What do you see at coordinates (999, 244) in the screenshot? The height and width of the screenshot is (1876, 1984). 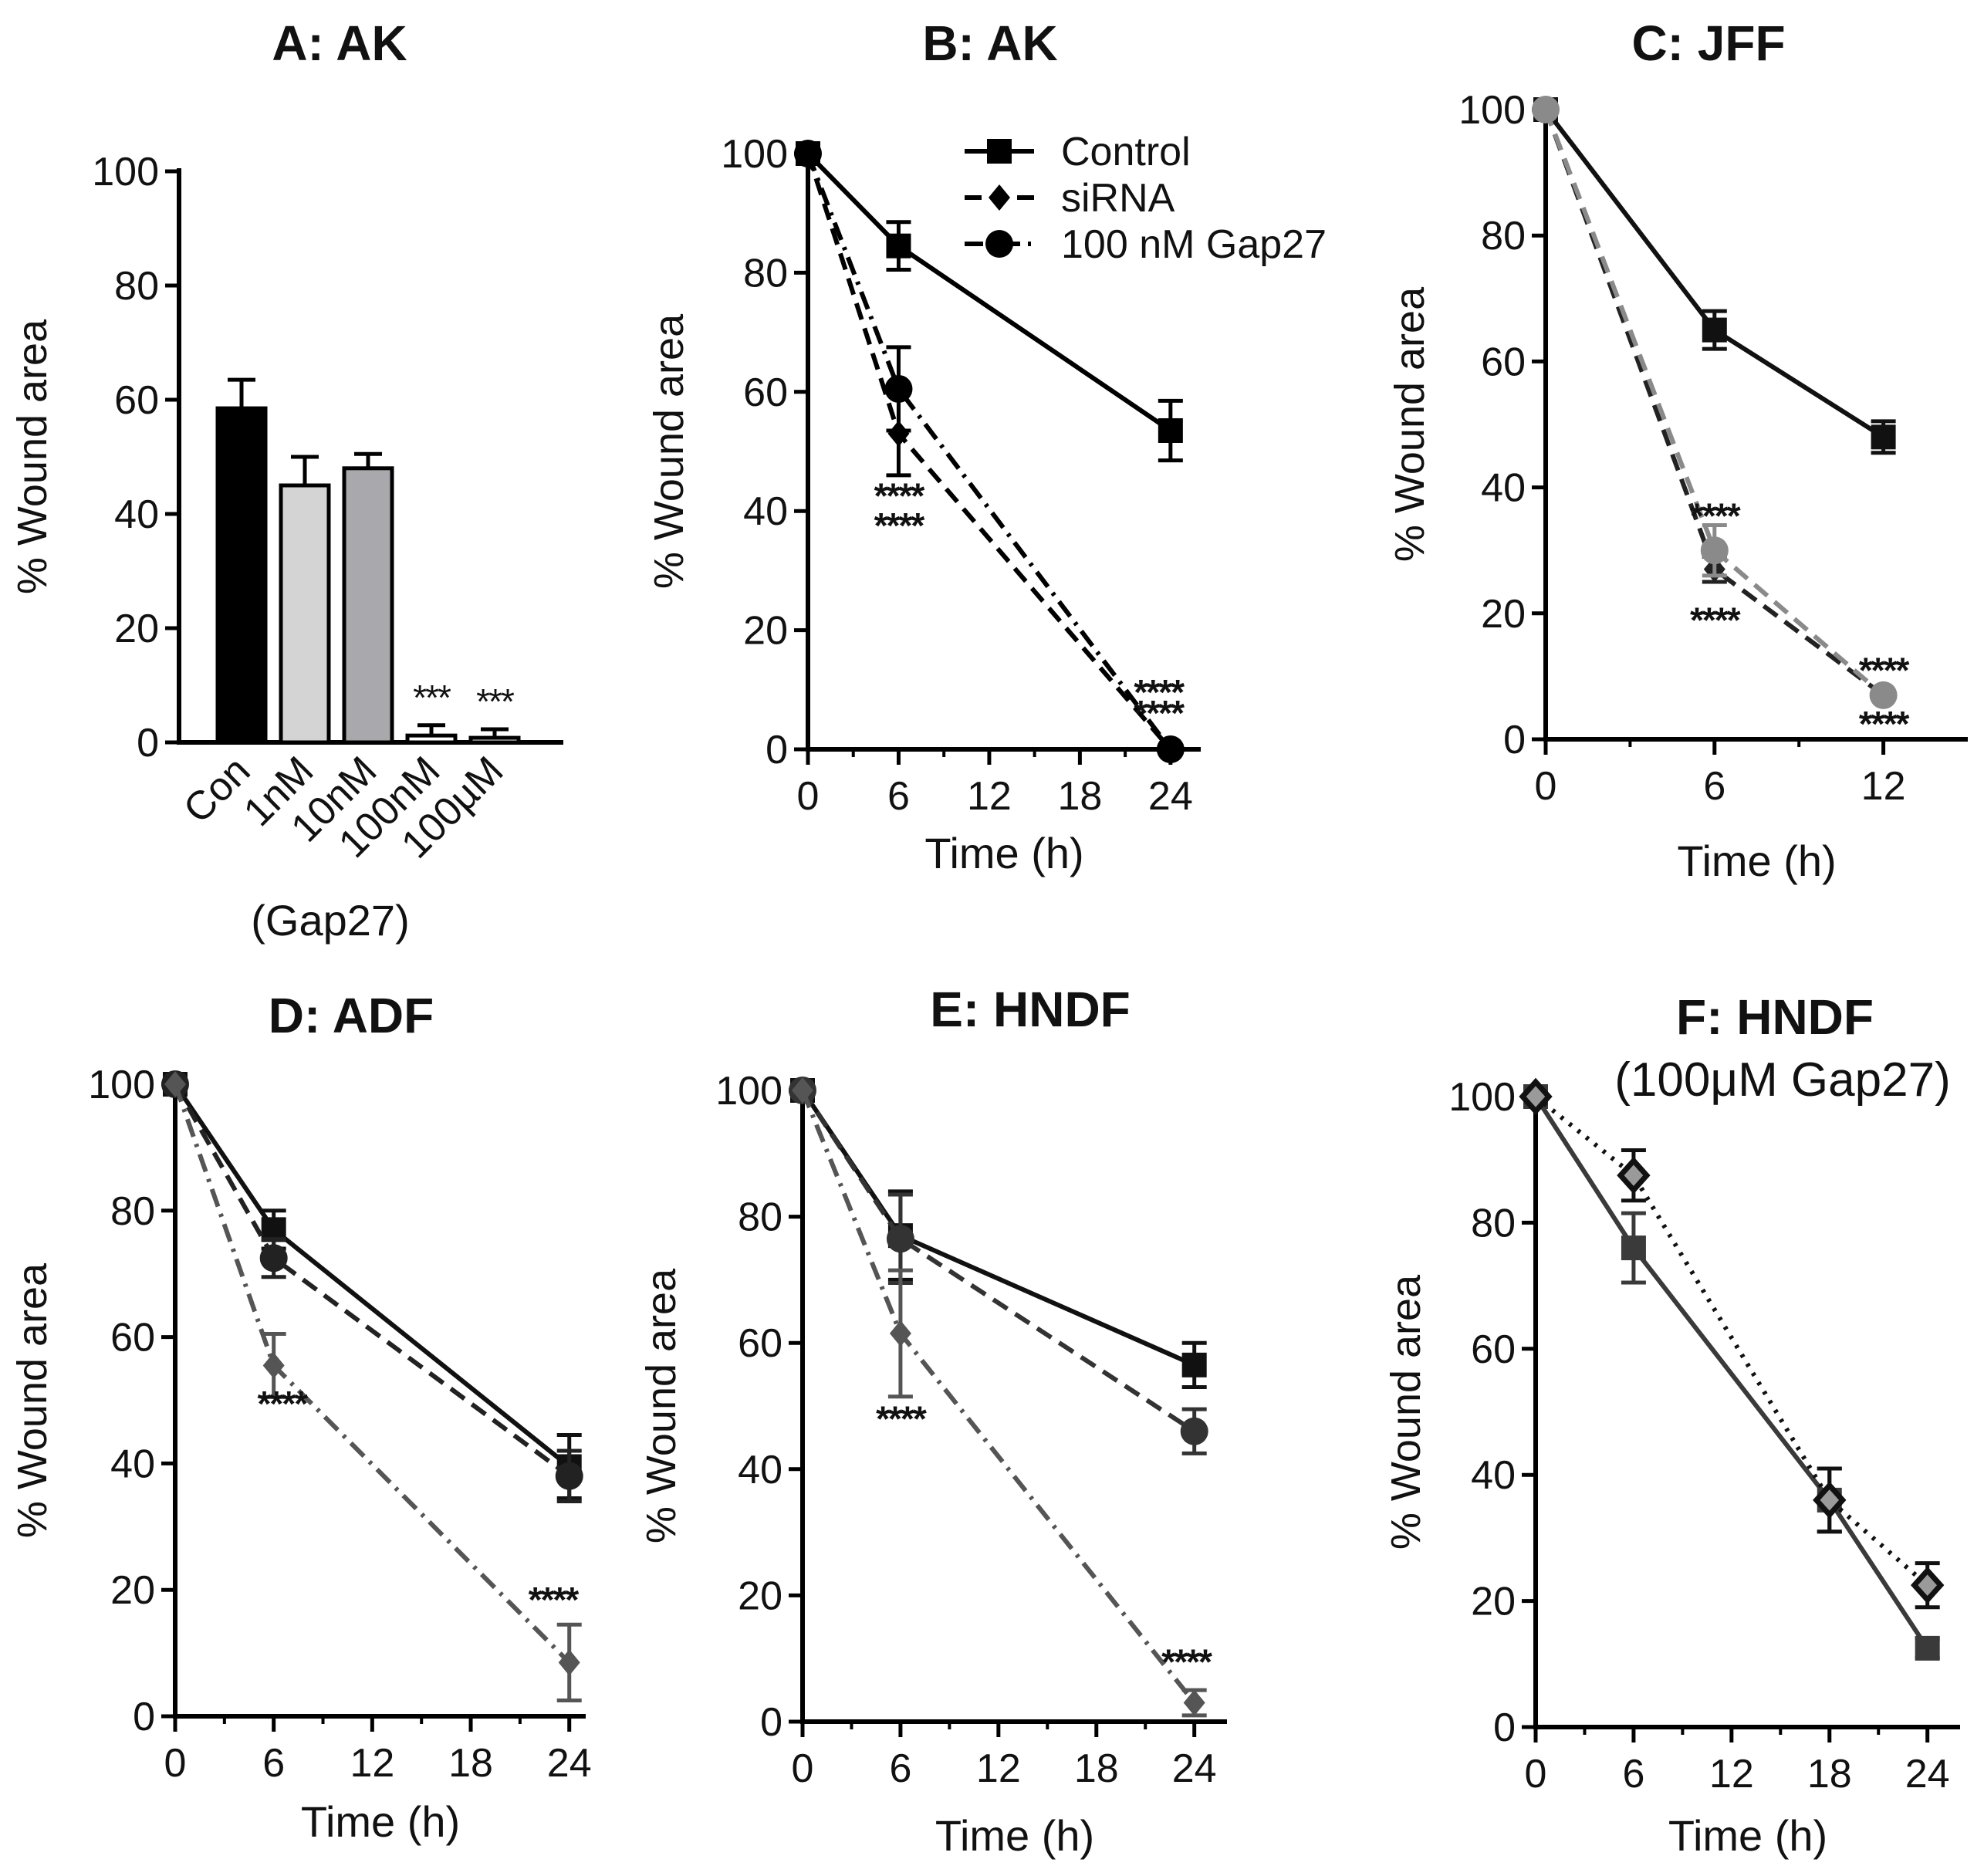 I see `legend-marker` at bounding box center [999, 244].